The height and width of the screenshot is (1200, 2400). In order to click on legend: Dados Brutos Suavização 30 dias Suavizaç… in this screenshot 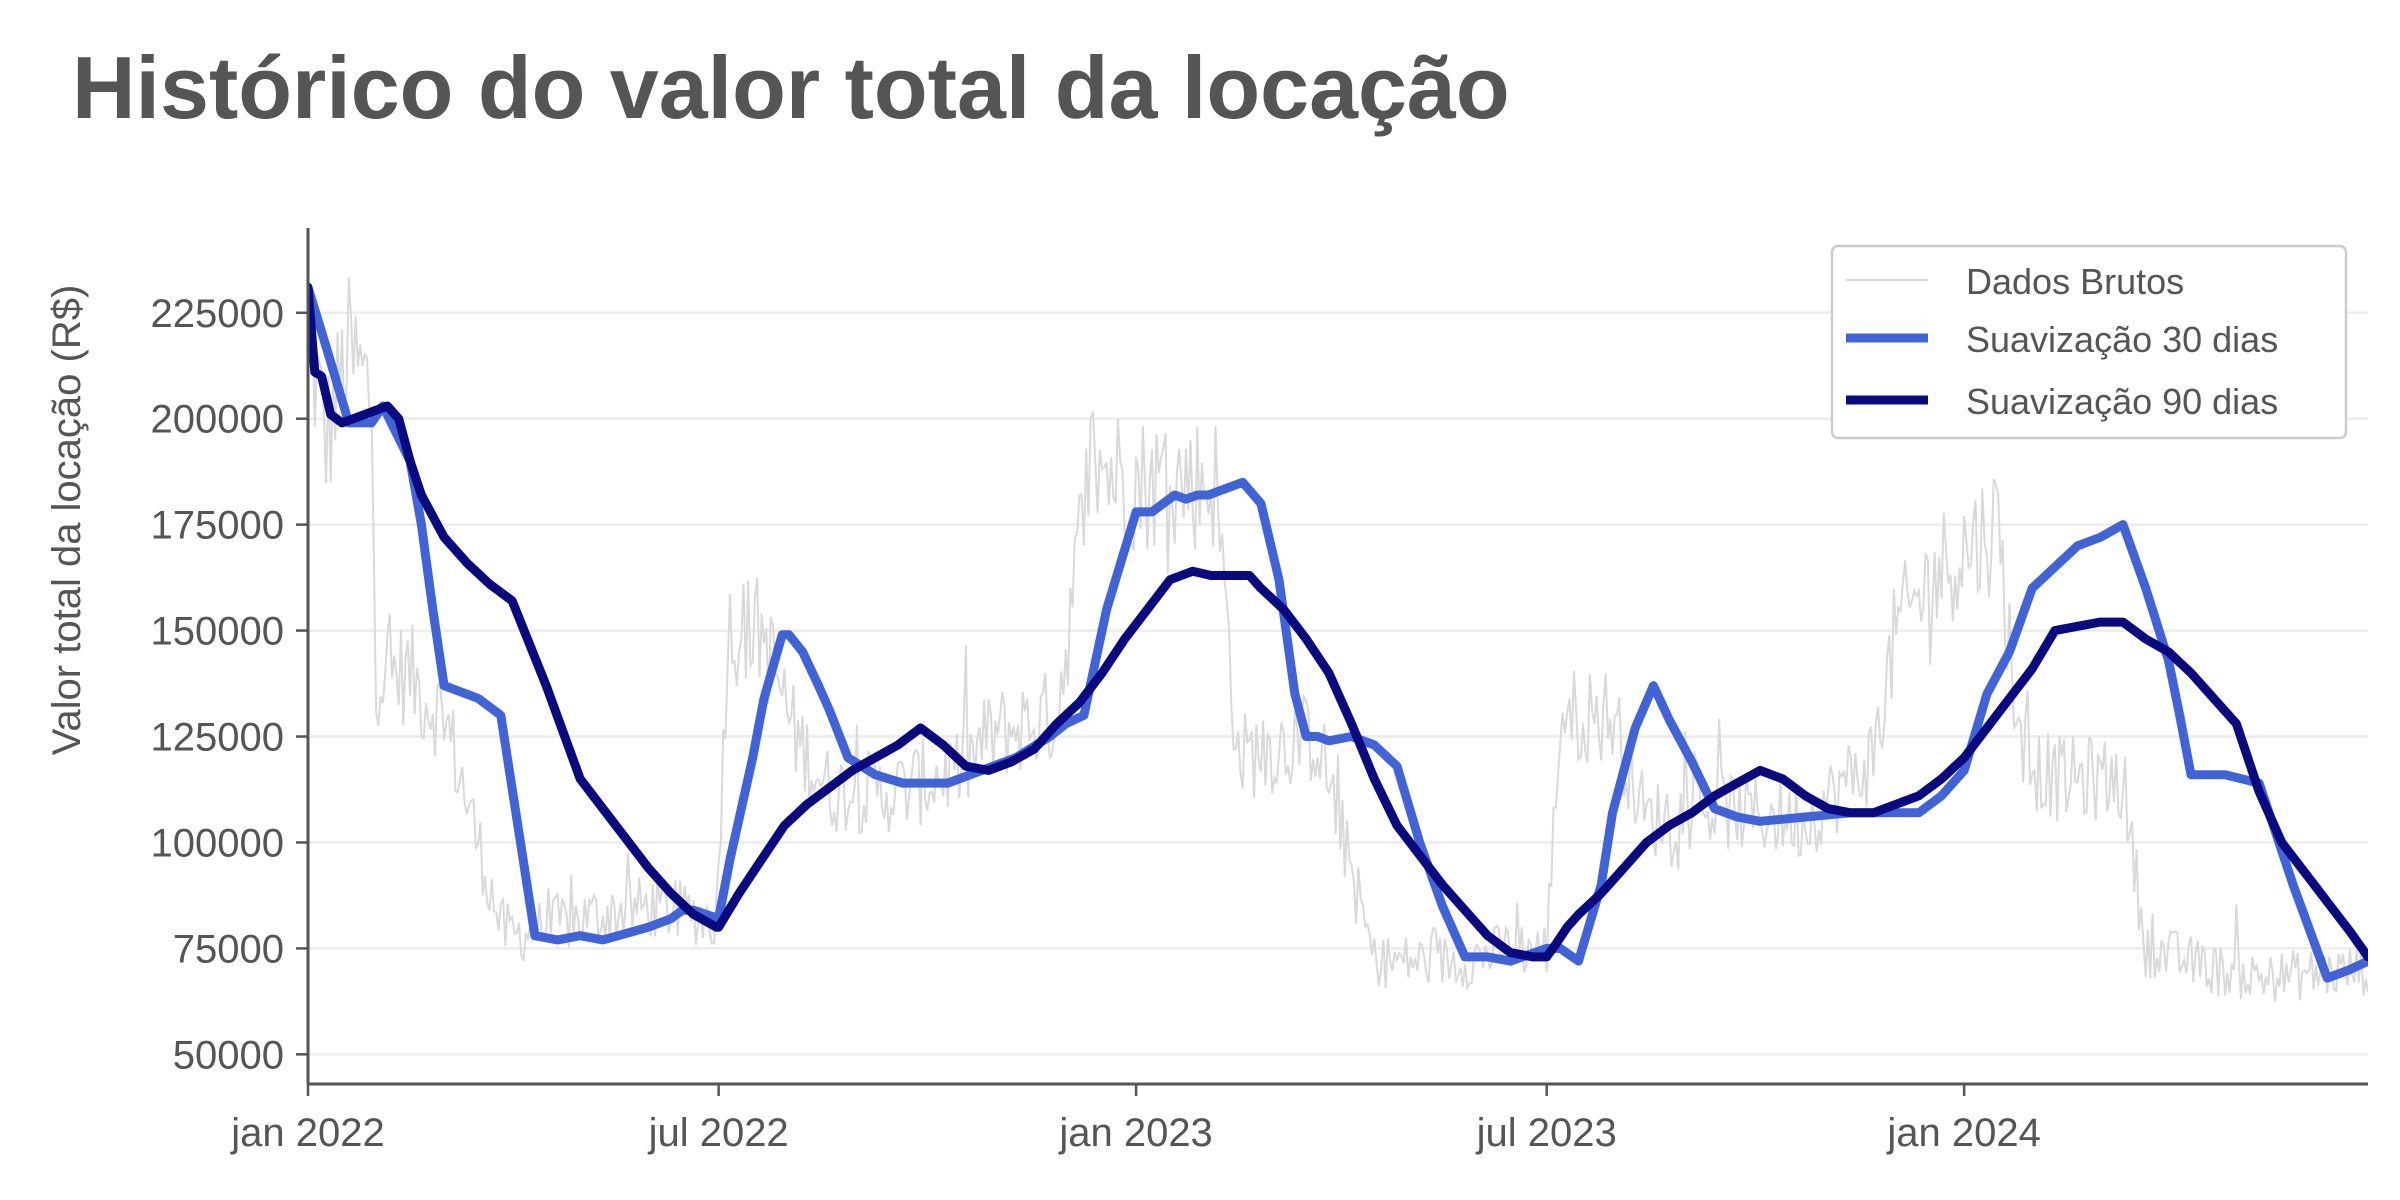, I will do `click(2089, 342)`.